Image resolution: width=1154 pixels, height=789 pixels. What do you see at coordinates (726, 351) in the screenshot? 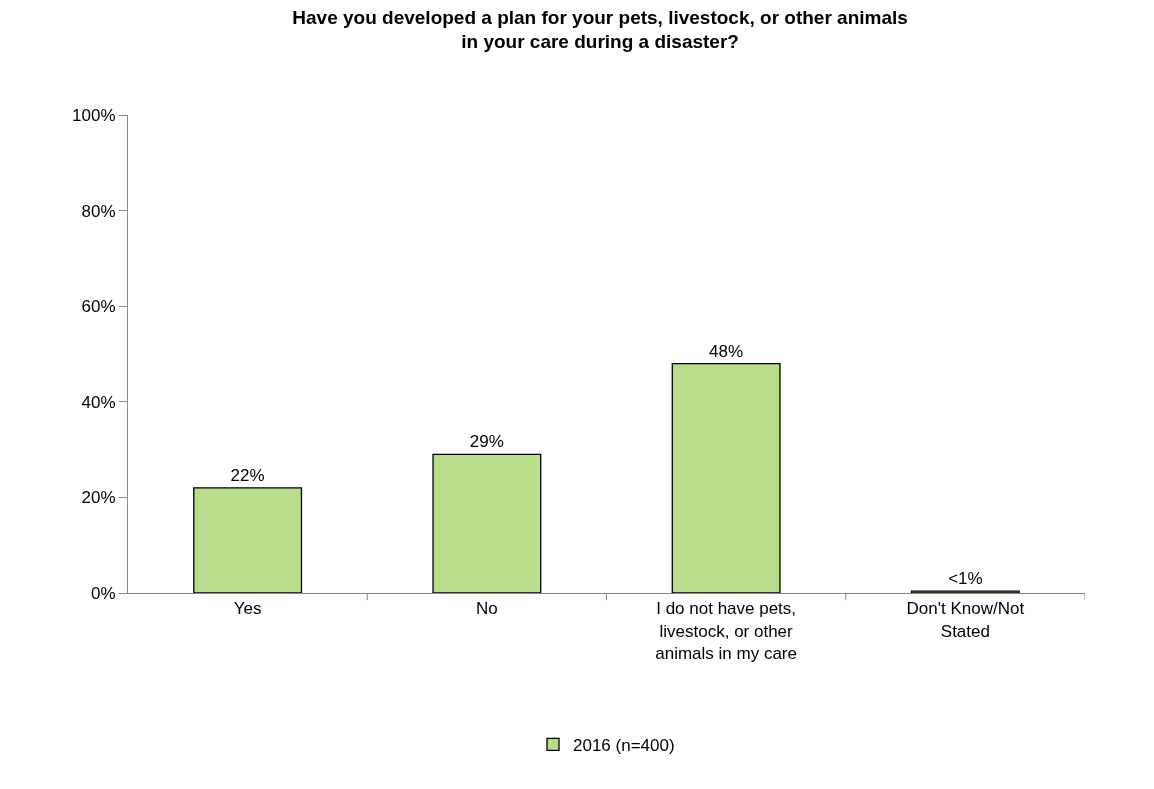
I see `data-label: 48%` at bounding box center [726, 351].